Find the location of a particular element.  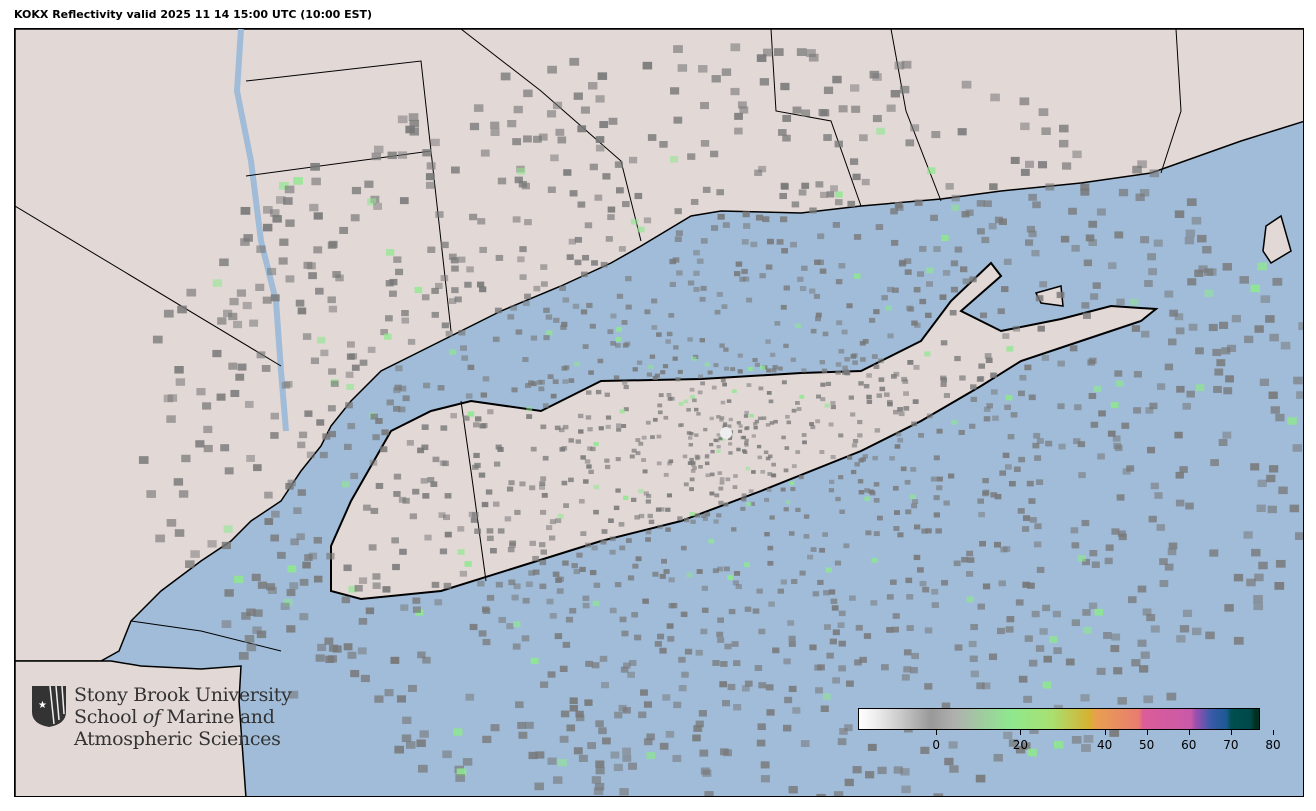

logo-line-1: Stony Brook University is located at coordinates (183, 695).